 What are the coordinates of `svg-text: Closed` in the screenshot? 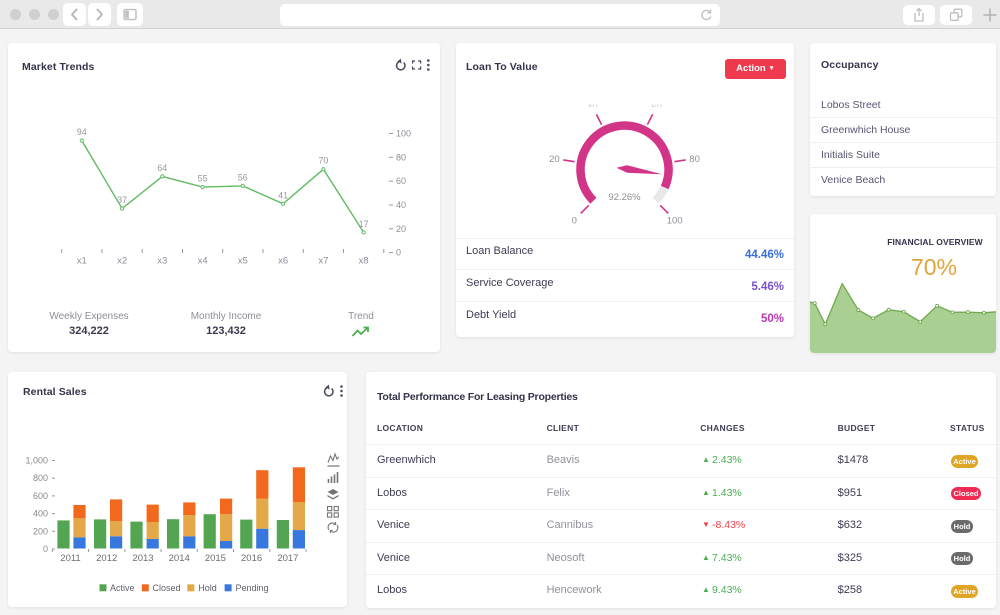 It's located at (167, 588).